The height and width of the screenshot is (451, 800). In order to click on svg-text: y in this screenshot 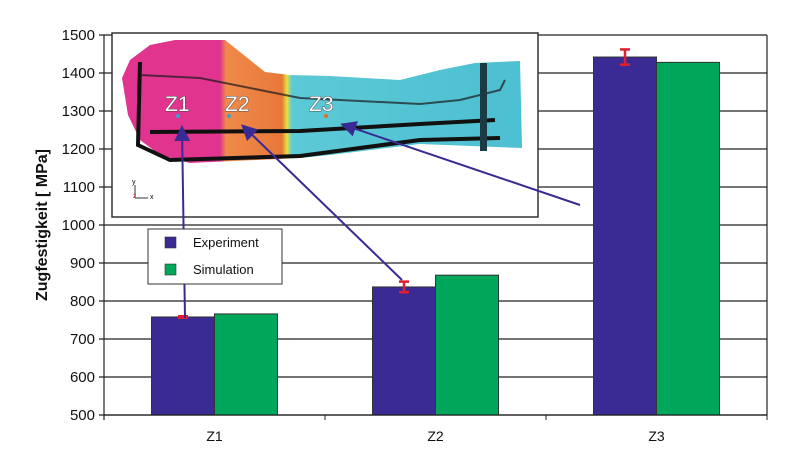, I will do `click(134, 182)`.